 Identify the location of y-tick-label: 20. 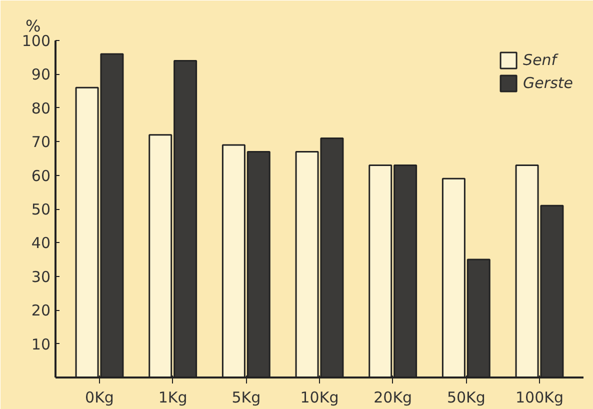
(41, 311).